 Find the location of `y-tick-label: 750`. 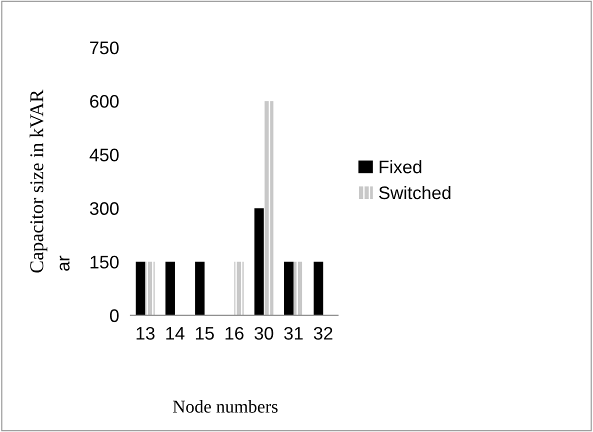

y-tick-label: 750 is located at coordinates (104, 47).